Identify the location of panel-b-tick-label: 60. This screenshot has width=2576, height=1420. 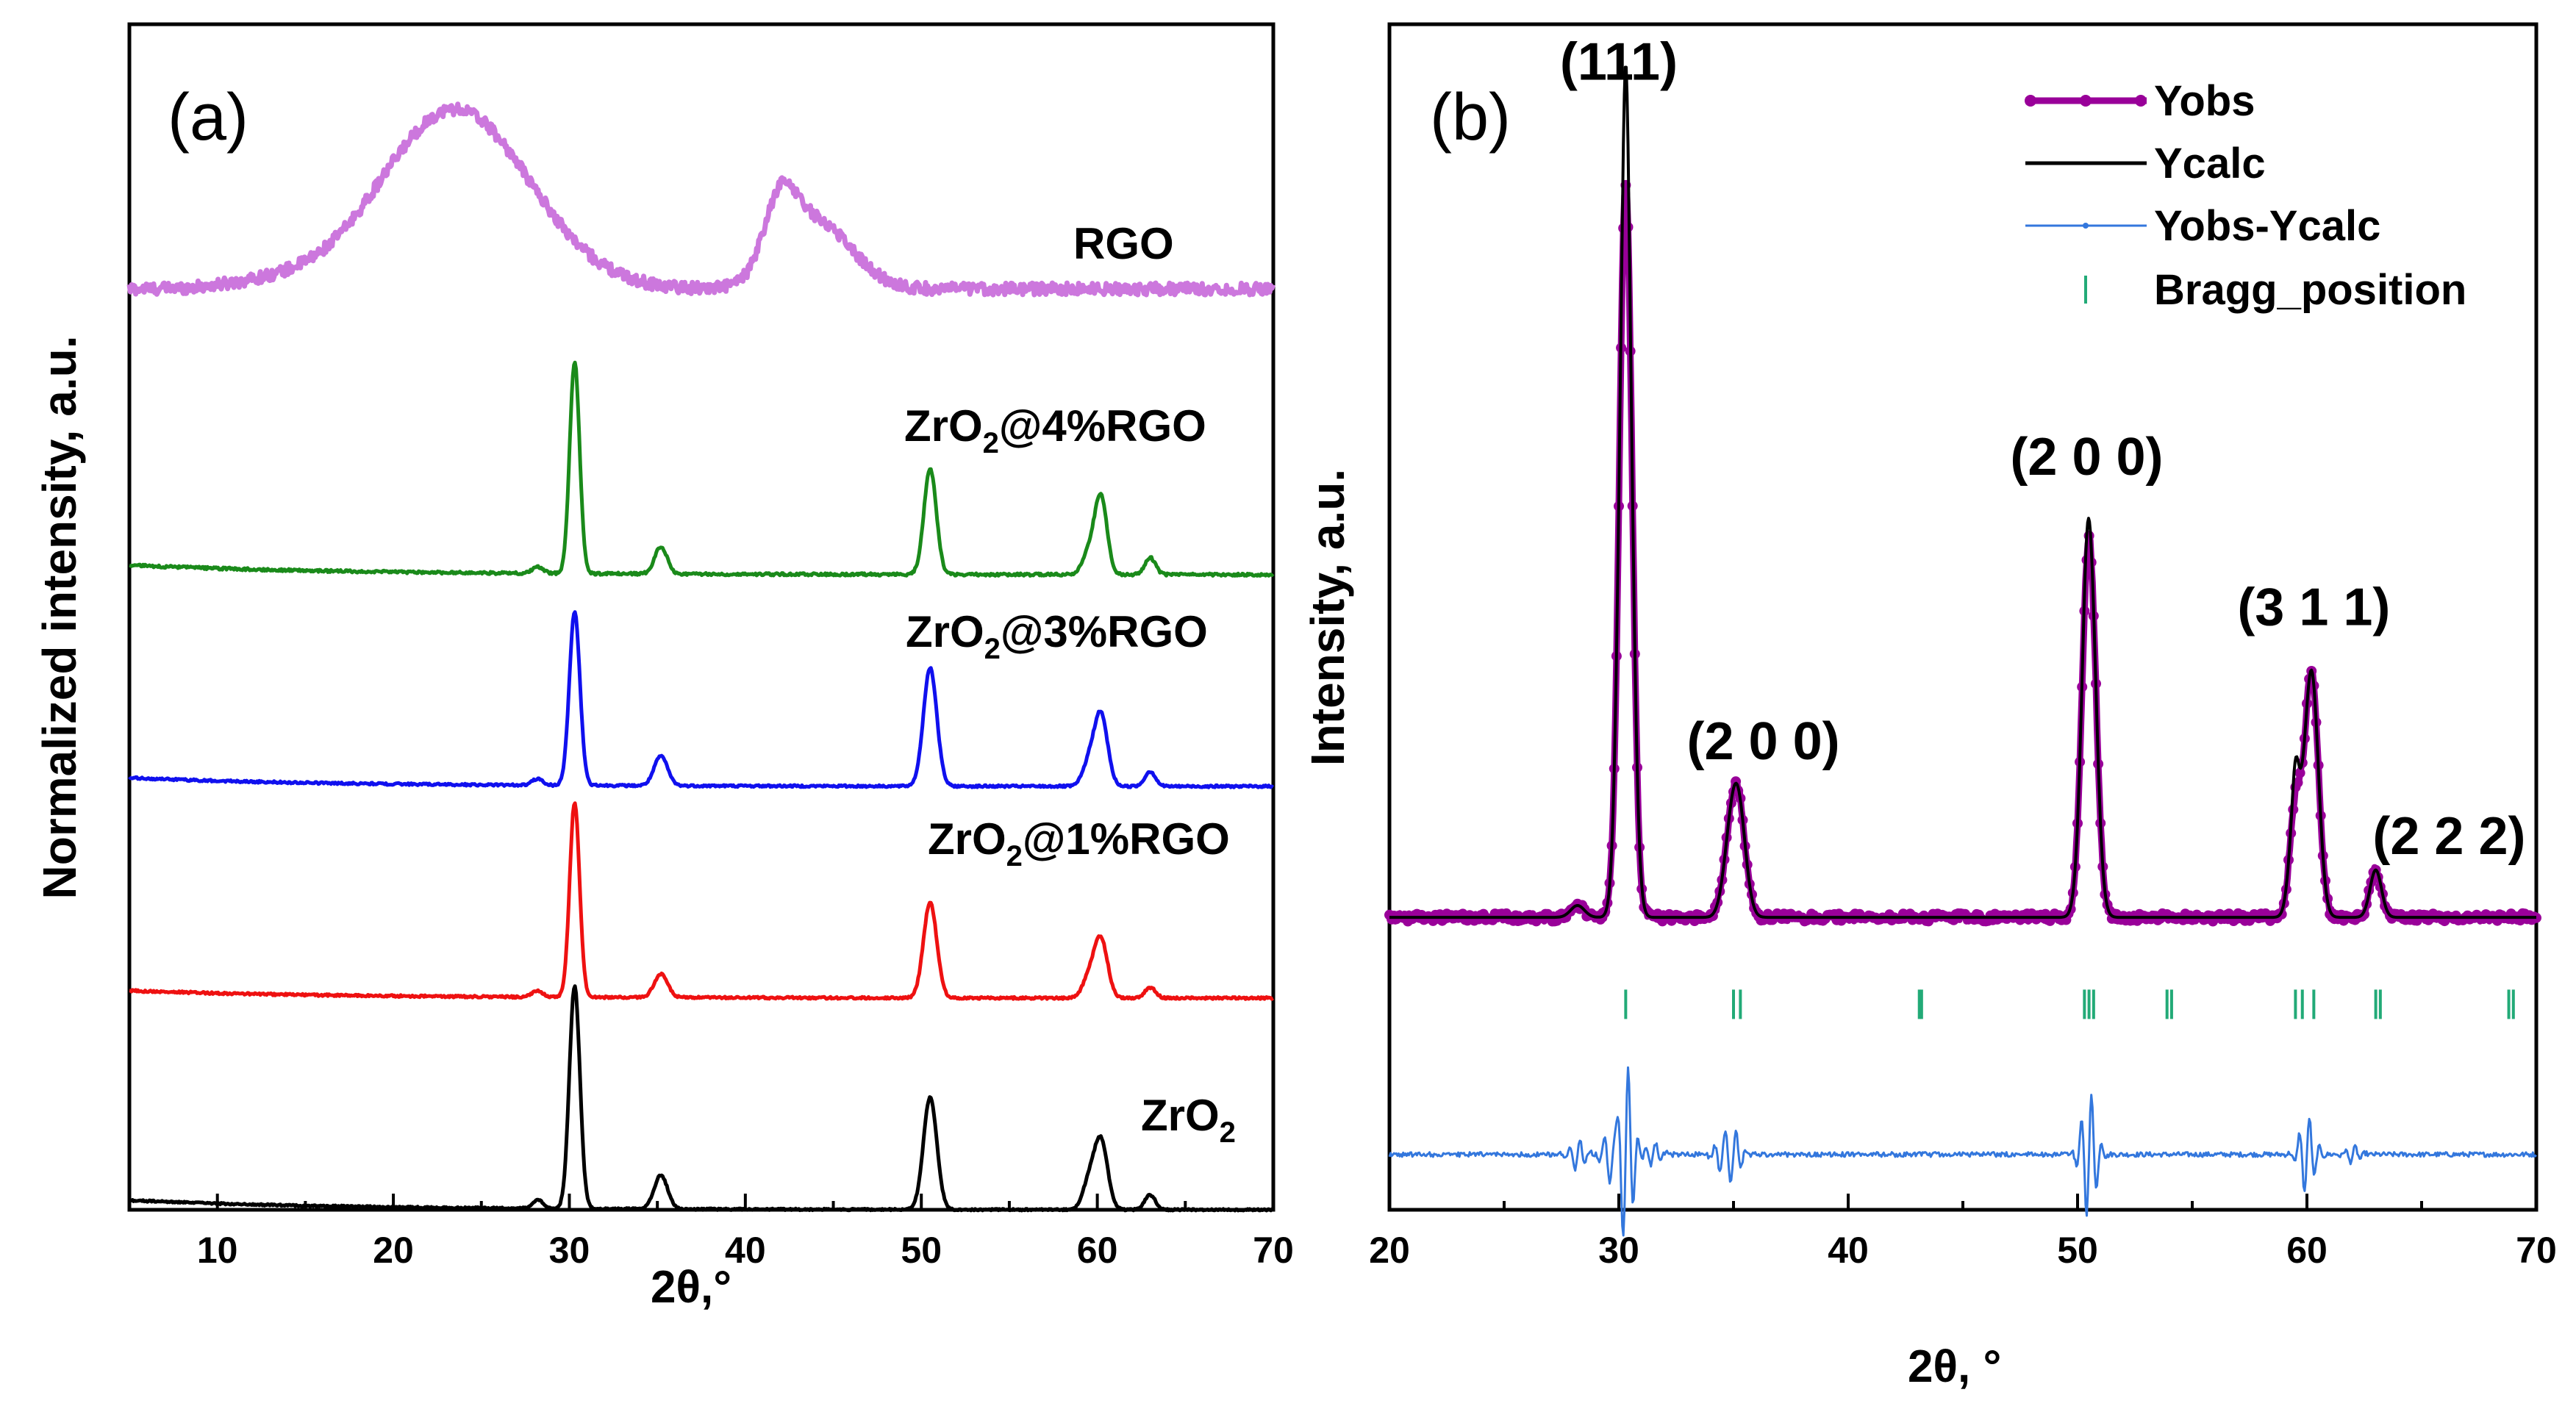
(2307, 1250).